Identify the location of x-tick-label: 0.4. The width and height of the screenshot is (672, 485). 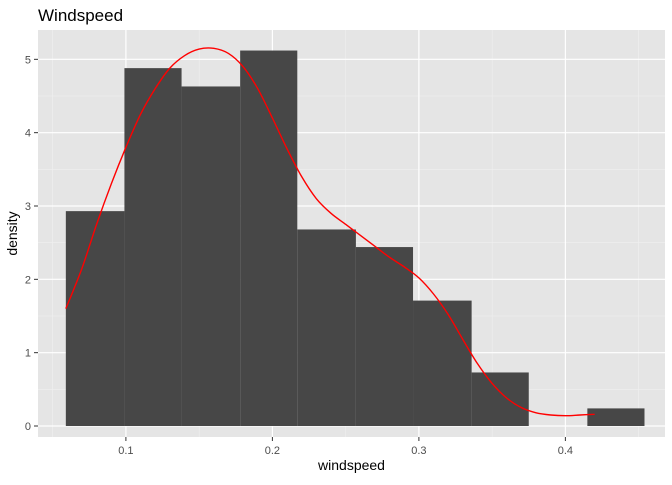
(565, 451).